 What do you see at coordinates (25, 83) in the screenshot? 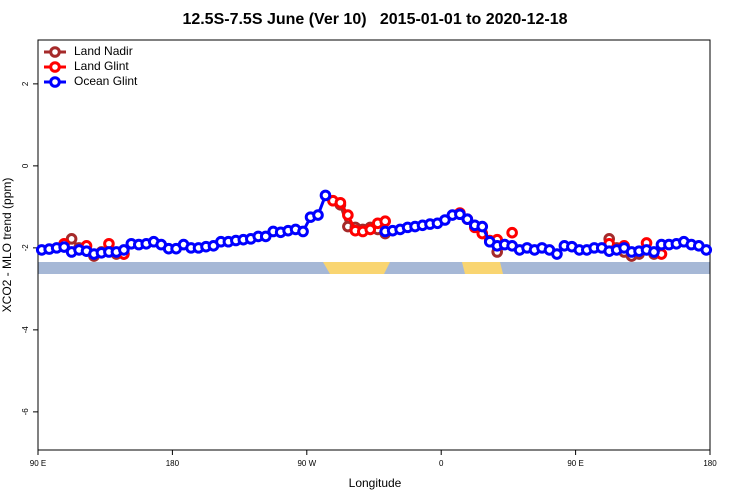
I see `y-tick-label: 2` at bounding box center [25, 83].